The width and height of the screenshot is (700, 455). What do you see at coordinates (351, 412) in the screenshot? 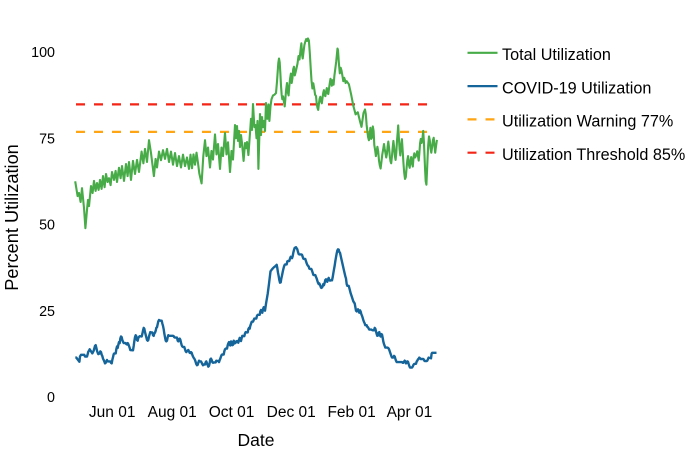
I see `svg-text: Feb 01` at bounding box center [351, 412].